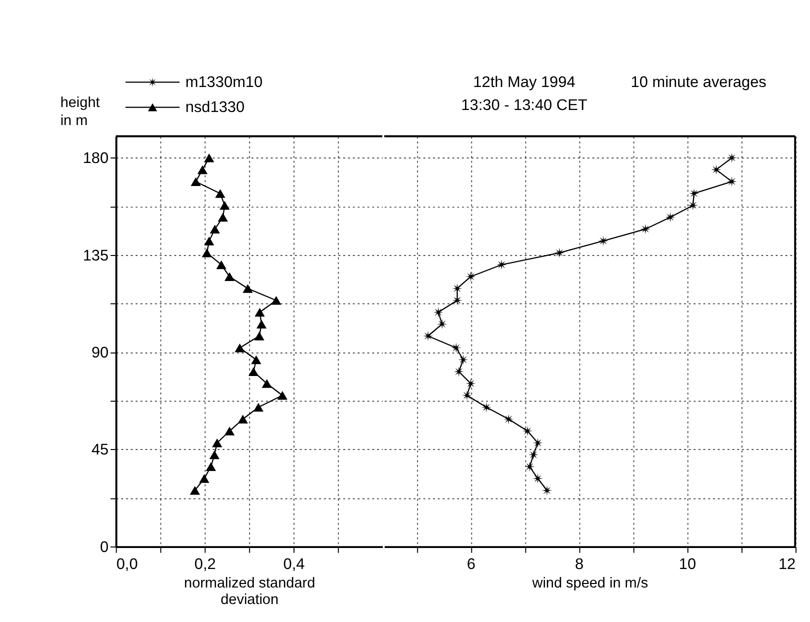 Image resolution: width=810 pixels, height=622 pixels. Describe the element at coordinates (250, 592) in the screenshot. I see `x-axis-title: normalized standard deviation` at that location.